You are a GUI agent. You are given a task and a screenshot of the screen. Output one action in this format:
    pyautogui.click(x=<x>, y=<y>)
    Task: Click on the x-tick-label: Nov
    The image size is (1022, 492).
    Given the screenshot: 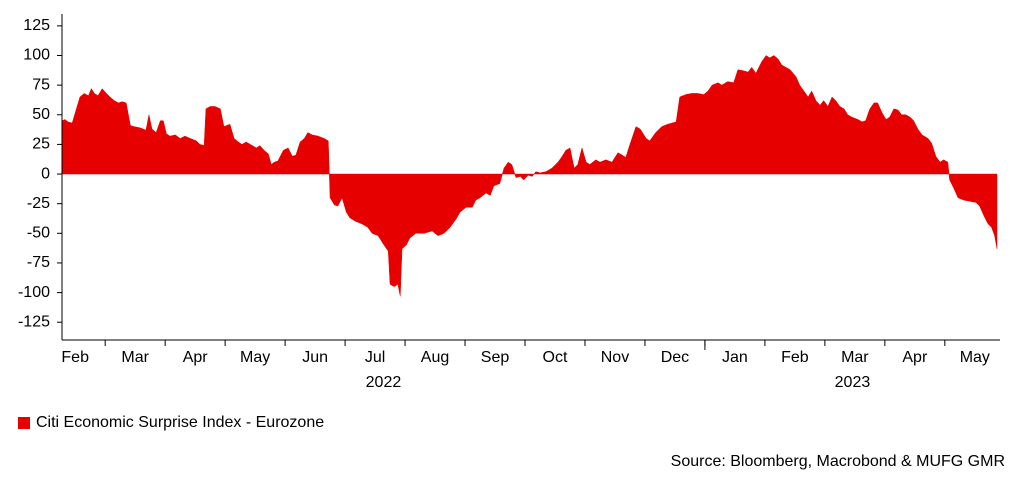 What is the action you would take?
    pyautogui.click(x=615, y=357)
    